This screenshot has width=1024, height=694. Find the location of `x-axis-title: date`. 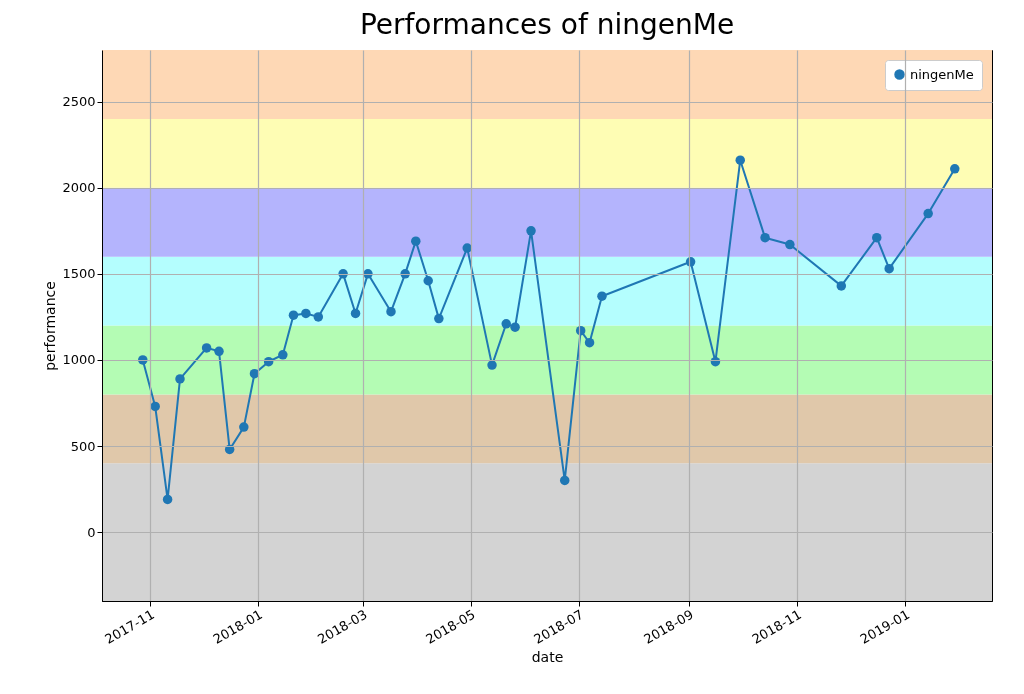

x-axis-title: date is located at coordinates (547, 656).